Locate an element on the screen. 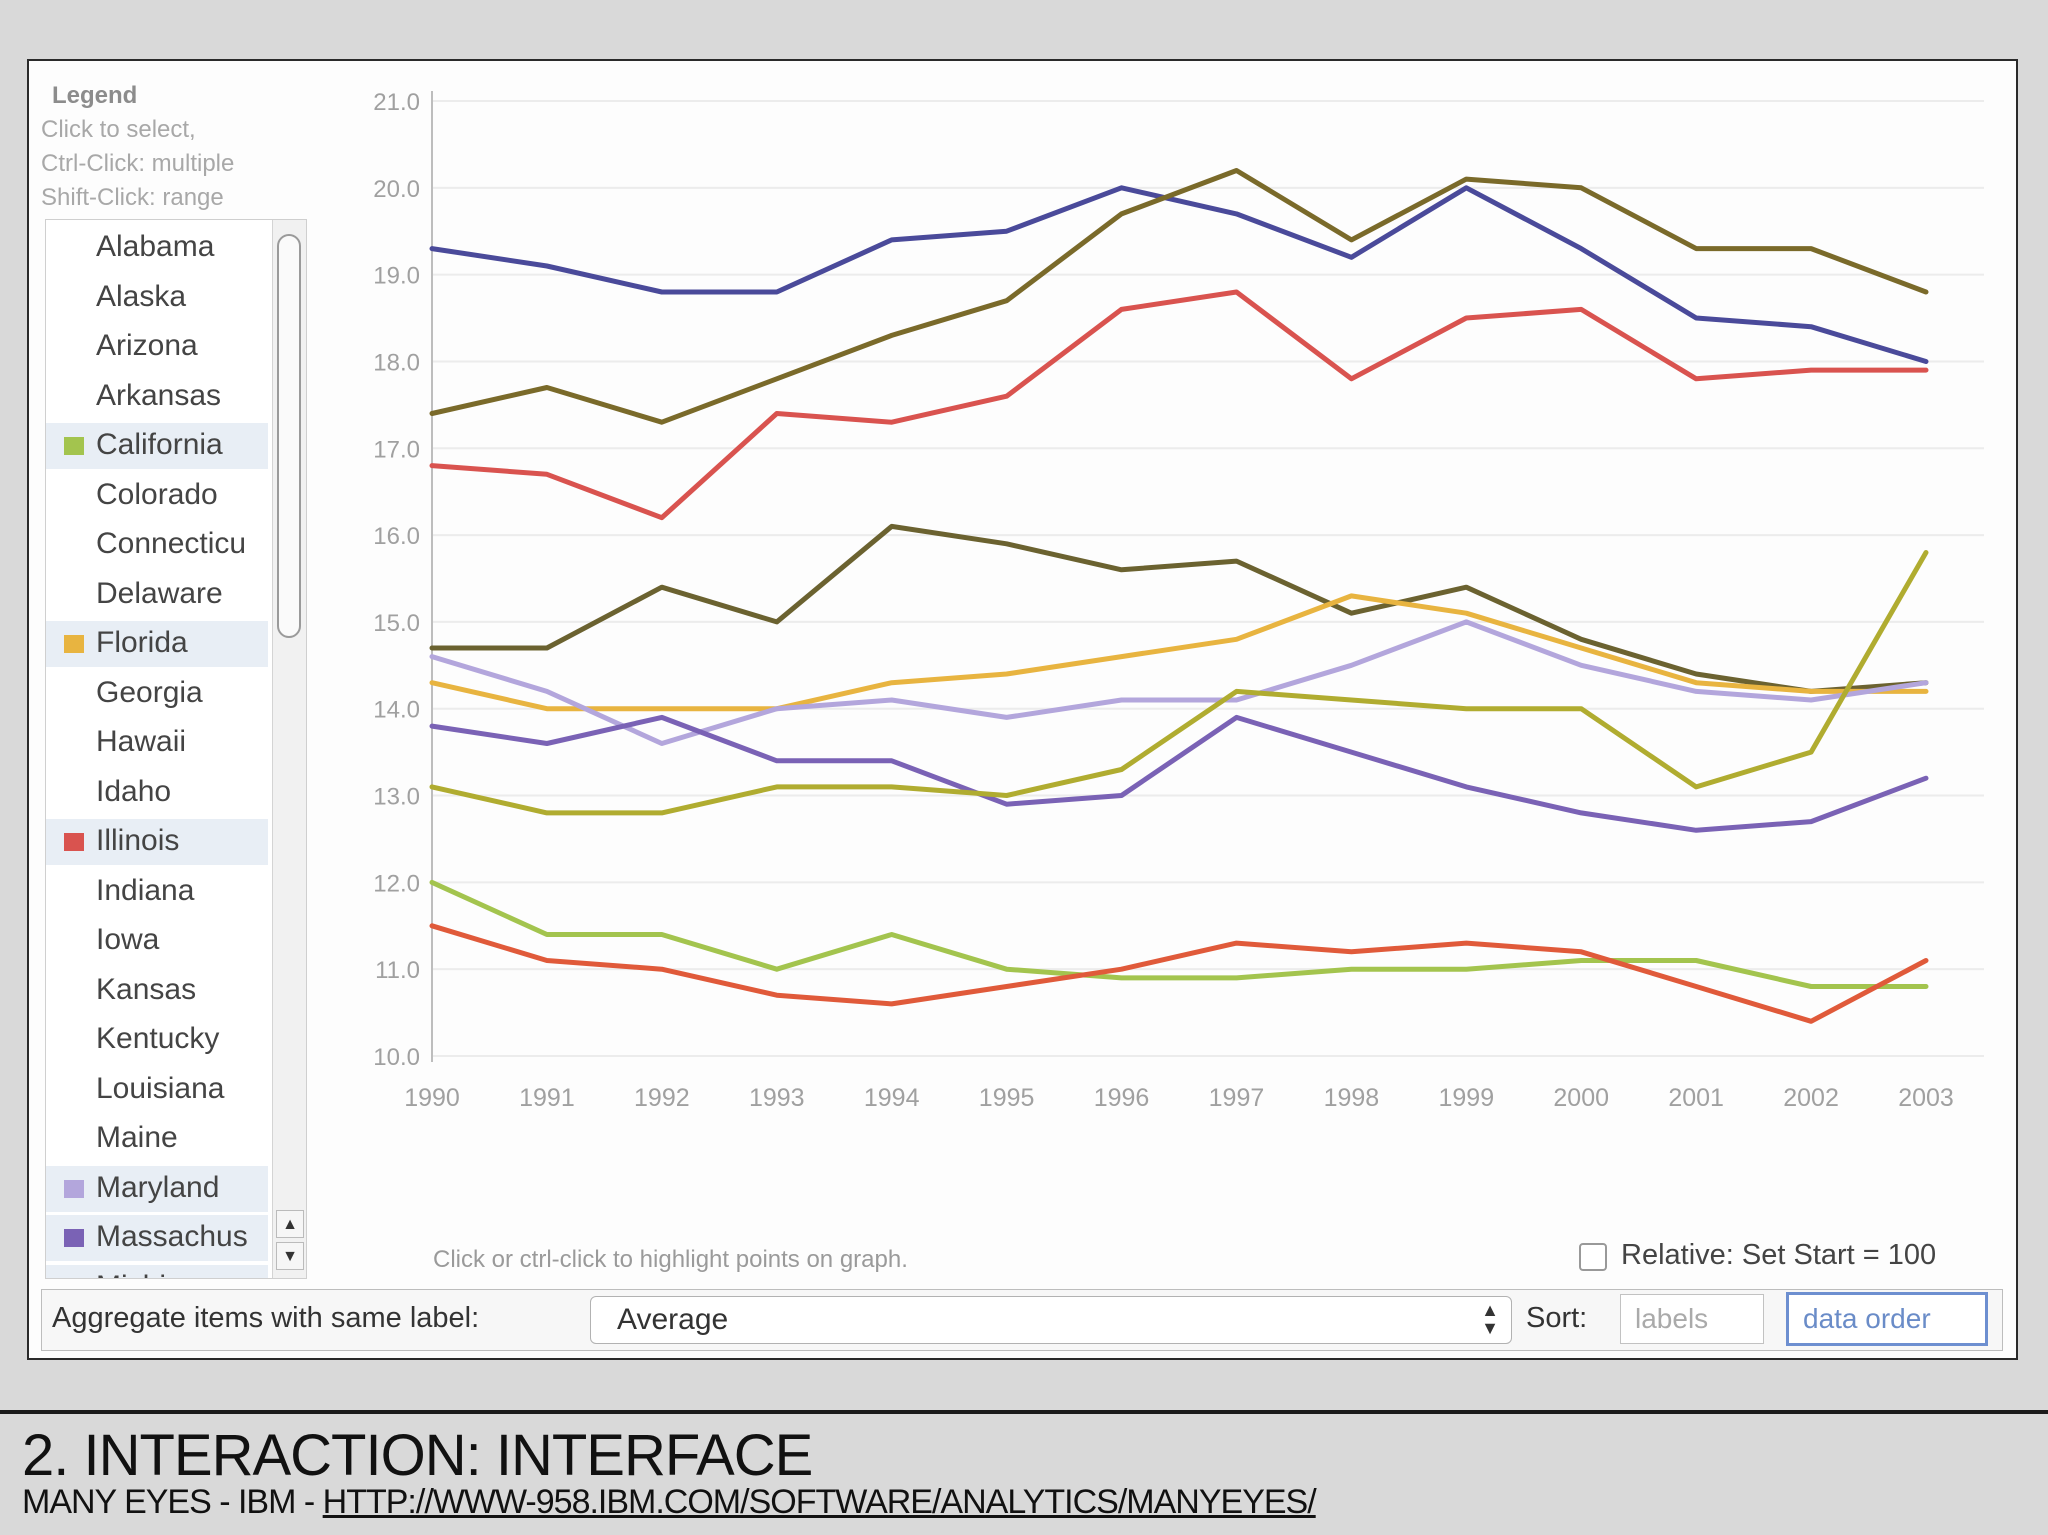  legend-item: Alaska is located at coordinates (157, 298).